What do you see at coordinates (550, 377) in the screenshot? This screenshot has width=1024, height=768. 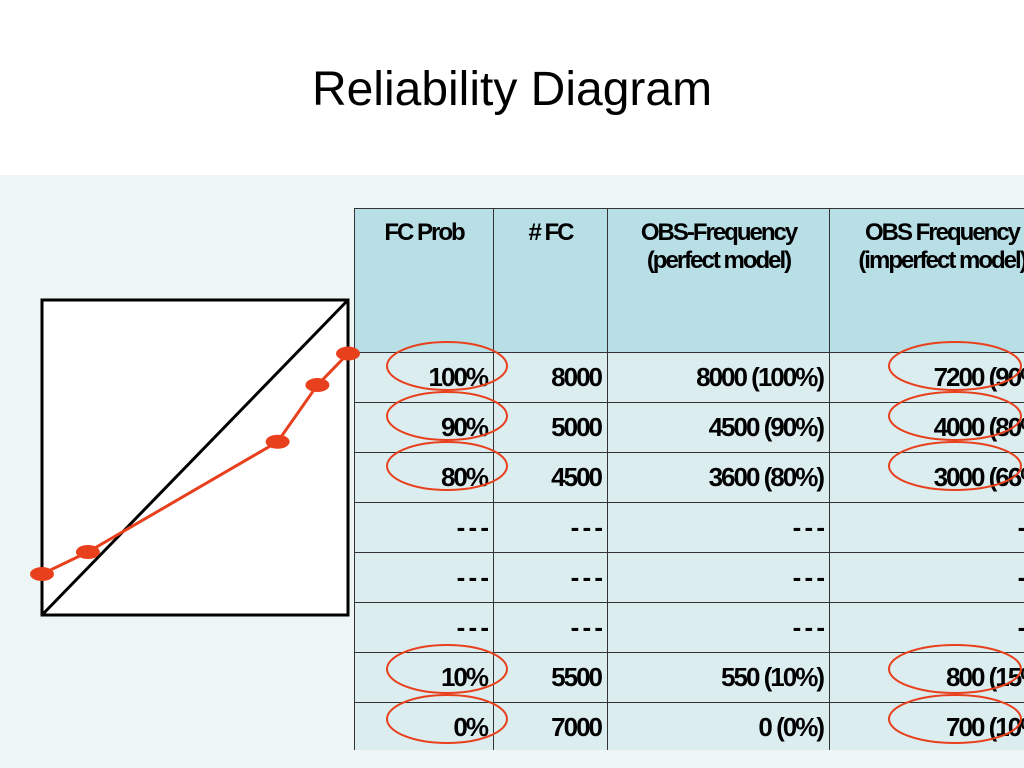 I see `table-cell: 8000` at bounding box center [550, 377].